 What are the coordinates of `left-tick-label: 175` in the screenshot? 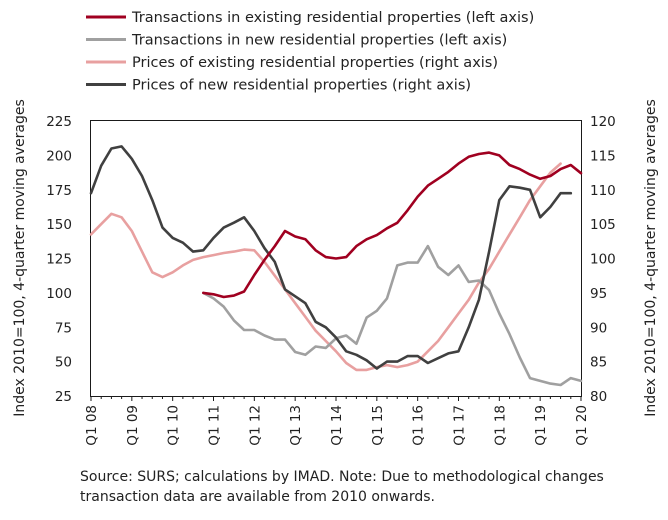 It's located at (59, 191).